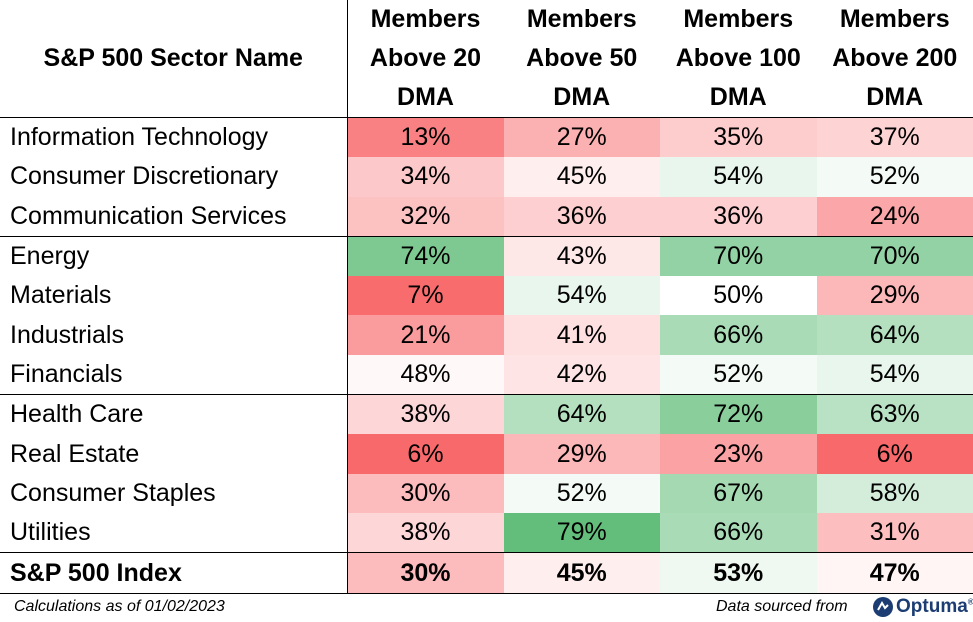 This screenshot has width=973, height=622. I want to click on optuma-logo-text: Optuma®, so click(934, 606).